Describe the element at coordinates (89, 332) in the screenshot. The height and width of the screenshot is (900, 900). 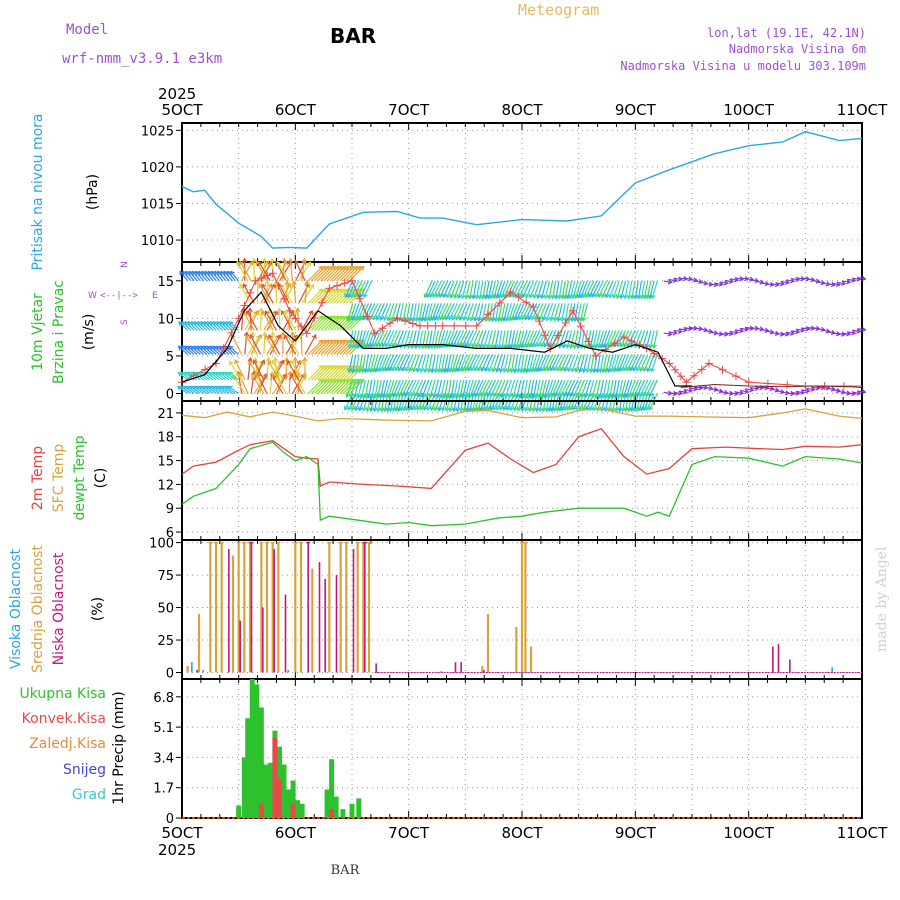
I see `wind-unit: (m/s)` at that location.